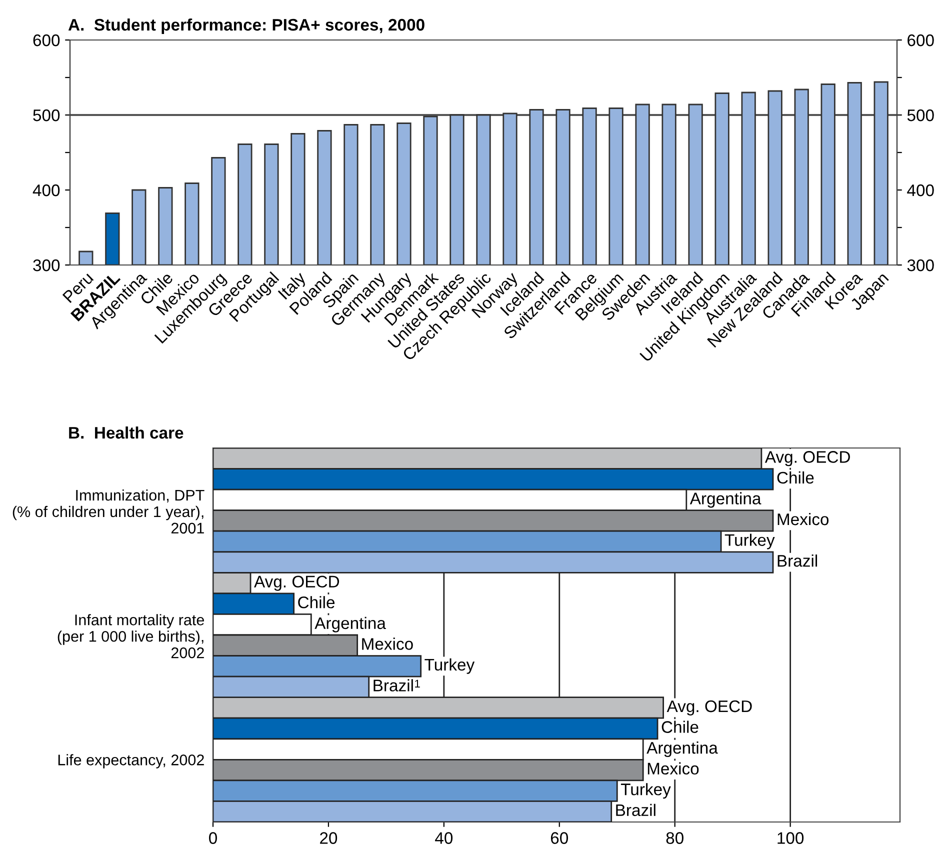 The image size is (935, 852). I want to click on x-tick-label: 80, so click(675, 838).